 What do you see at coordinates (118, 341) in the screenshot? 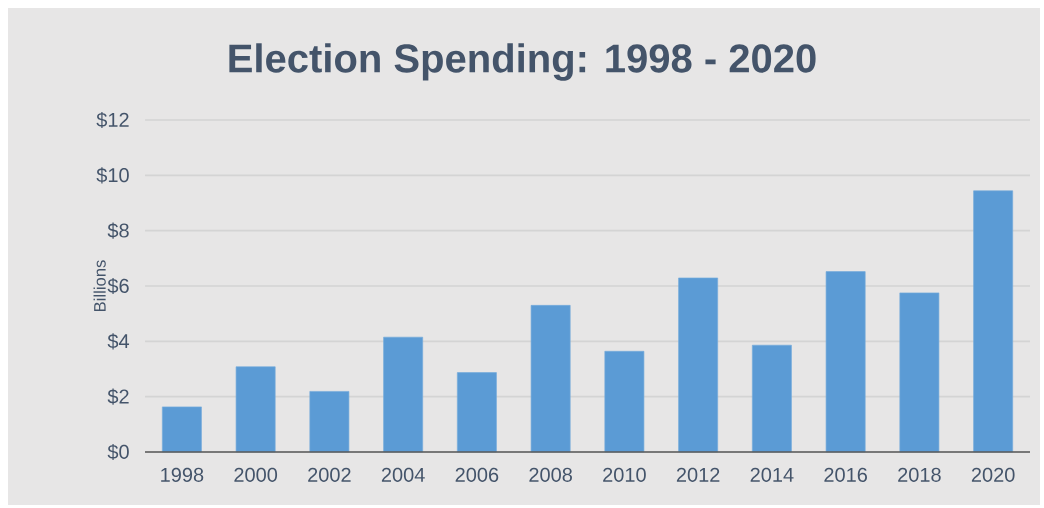
I see `y-tick-label: $4` at bounding box center [118, 341].